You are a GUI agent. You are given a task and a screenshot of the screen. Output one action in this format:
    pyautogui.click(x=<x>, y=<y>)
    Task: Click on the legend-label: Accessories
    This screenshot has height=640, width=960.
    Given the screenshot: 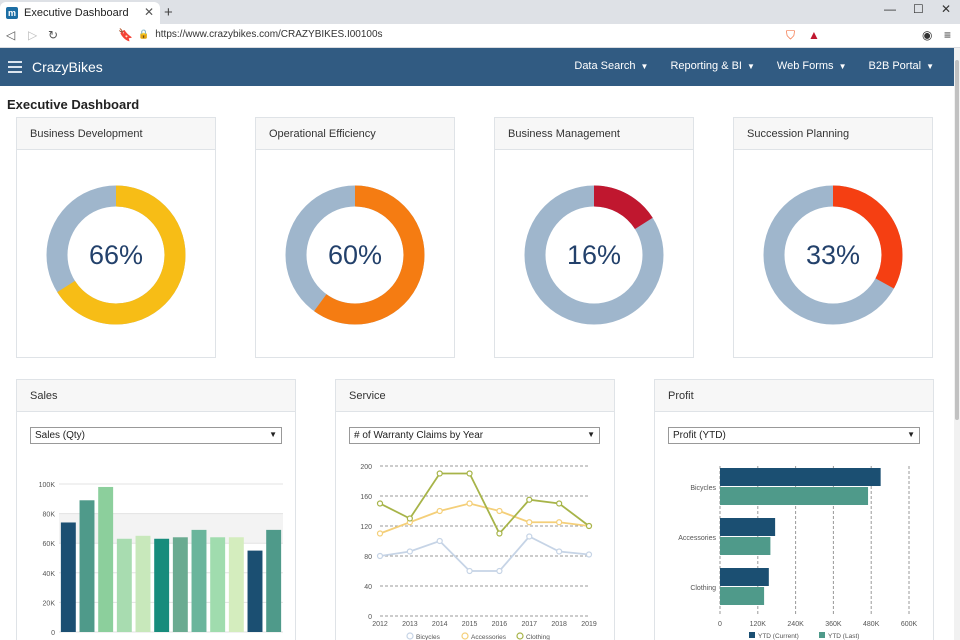 What is the action you would take?
    pyautogui.click(x=489, y=637)
    